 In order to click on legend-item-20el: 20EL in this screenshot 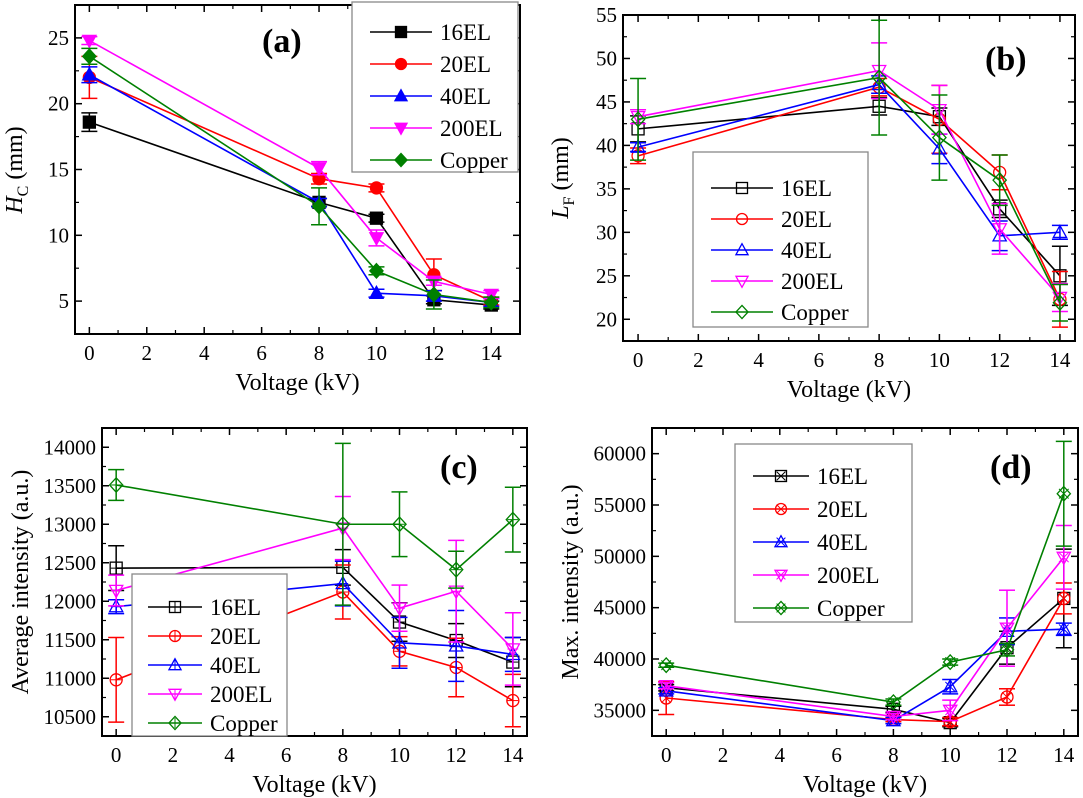, I will do `click(430, 64)`.